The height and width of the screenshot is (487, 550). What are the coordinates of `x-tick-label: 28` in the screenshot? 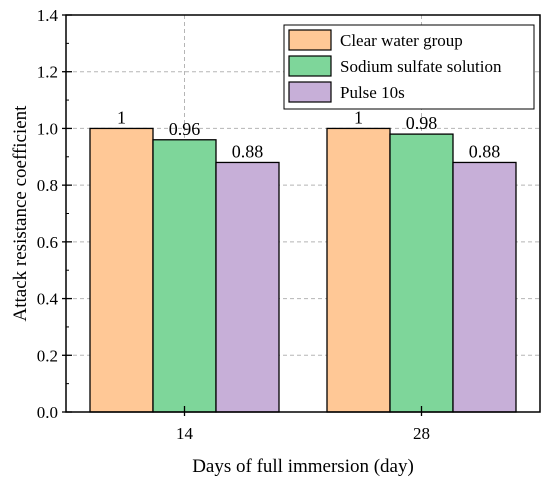 It's located at (421, 433).